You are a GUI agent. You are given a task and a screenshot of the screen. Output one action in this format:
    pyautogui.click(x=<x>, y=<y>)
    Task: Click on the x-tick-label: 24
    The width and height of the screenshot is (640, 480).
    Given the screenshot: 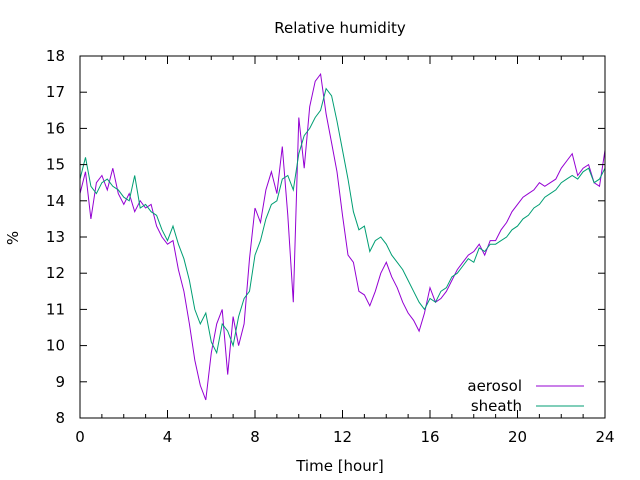 What is the action you would take?
    pyautogui.click(x=604, y=437)
    